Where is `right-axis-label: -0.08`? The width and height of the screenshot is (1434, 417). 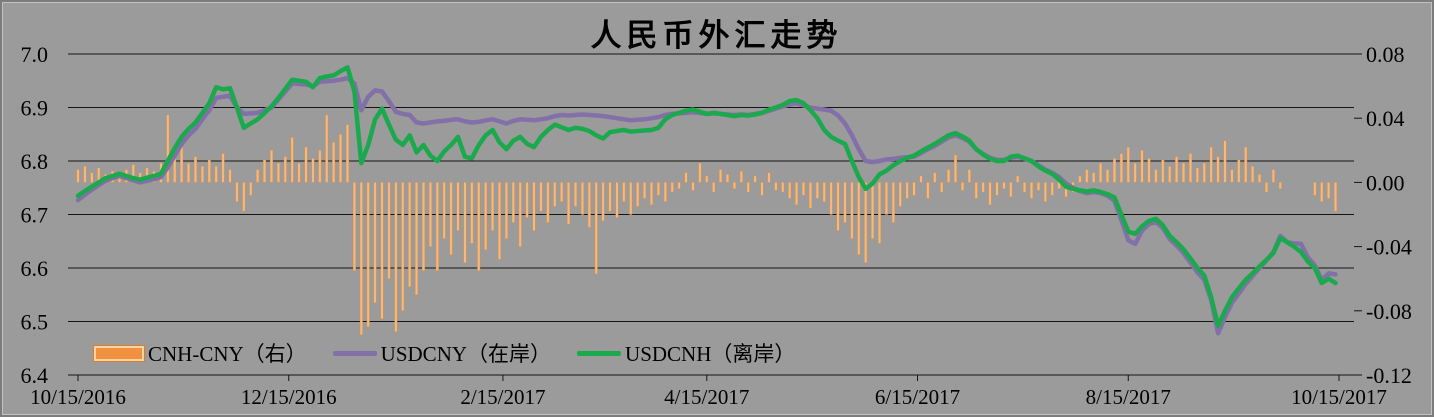
right-axis-label: -0.08 is located at coordinates (1389, 311).